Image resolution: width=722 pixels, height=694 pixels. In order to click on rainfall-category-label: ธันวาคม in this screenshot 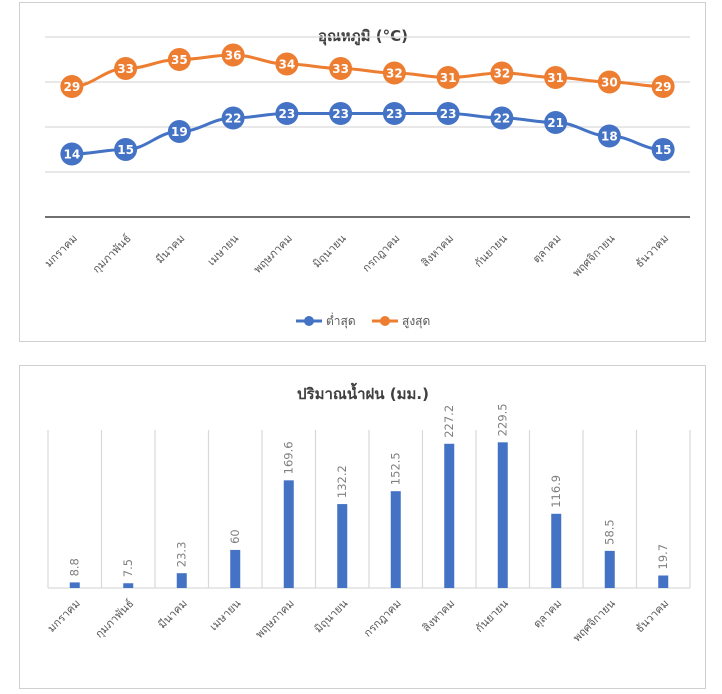, I will do `click(652, 616)`.